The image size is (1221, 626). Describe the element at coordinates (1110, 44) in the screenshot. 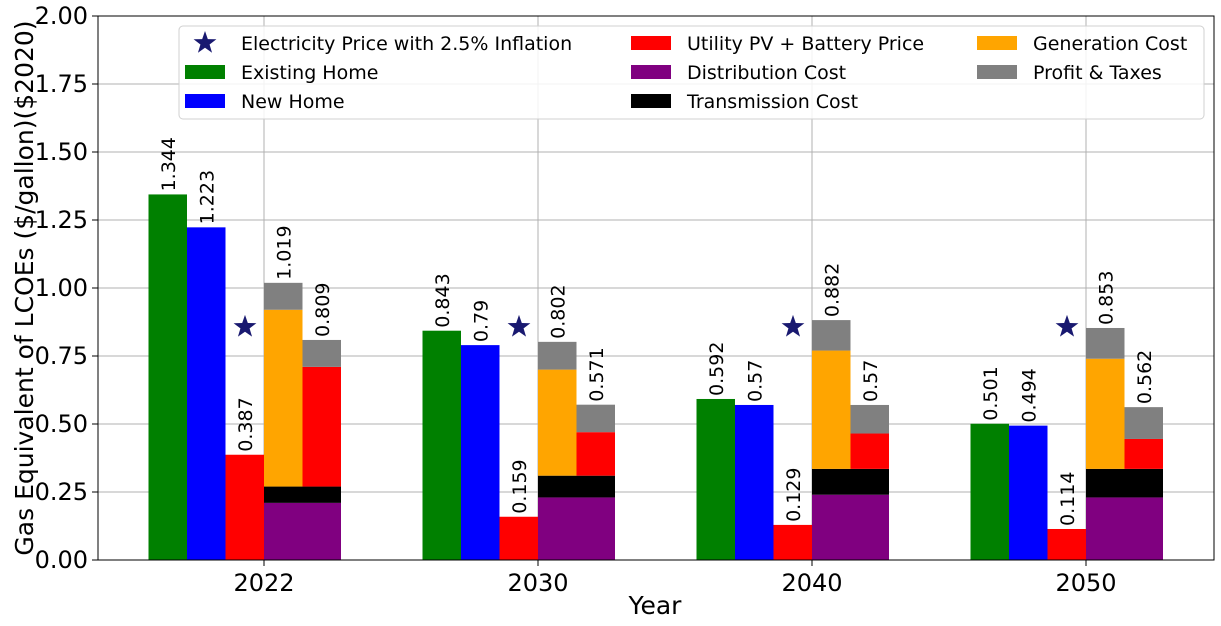

I see `legend-label: Generation Cost` at that location.